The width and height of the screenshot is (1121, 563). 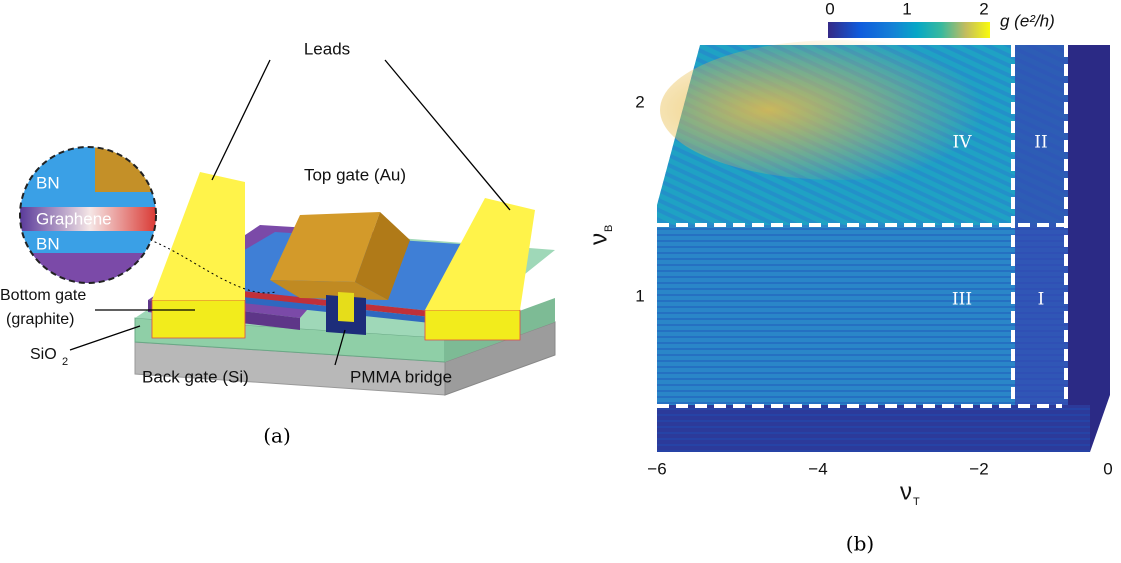 What do you see at coordinates (312, 307) in the screenshot?
I see `bn-edge` at bounding box center [312, 307].